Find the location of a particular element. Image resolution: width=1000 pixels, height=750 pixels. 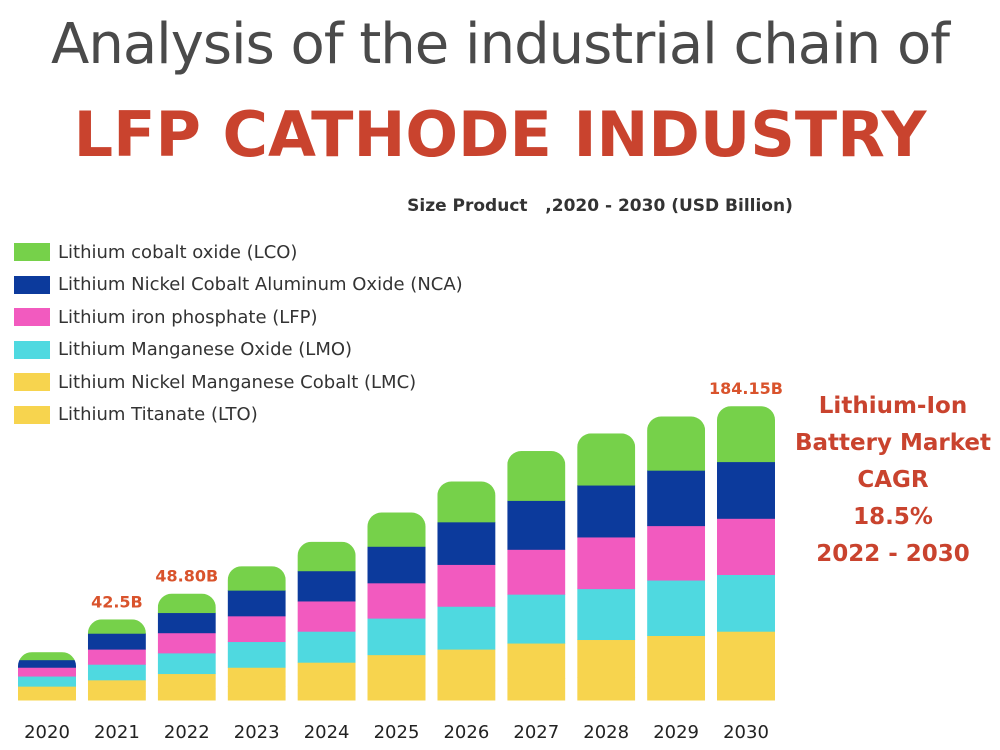

cagr-line-3: CAGR is located at coordinates (893, 480).